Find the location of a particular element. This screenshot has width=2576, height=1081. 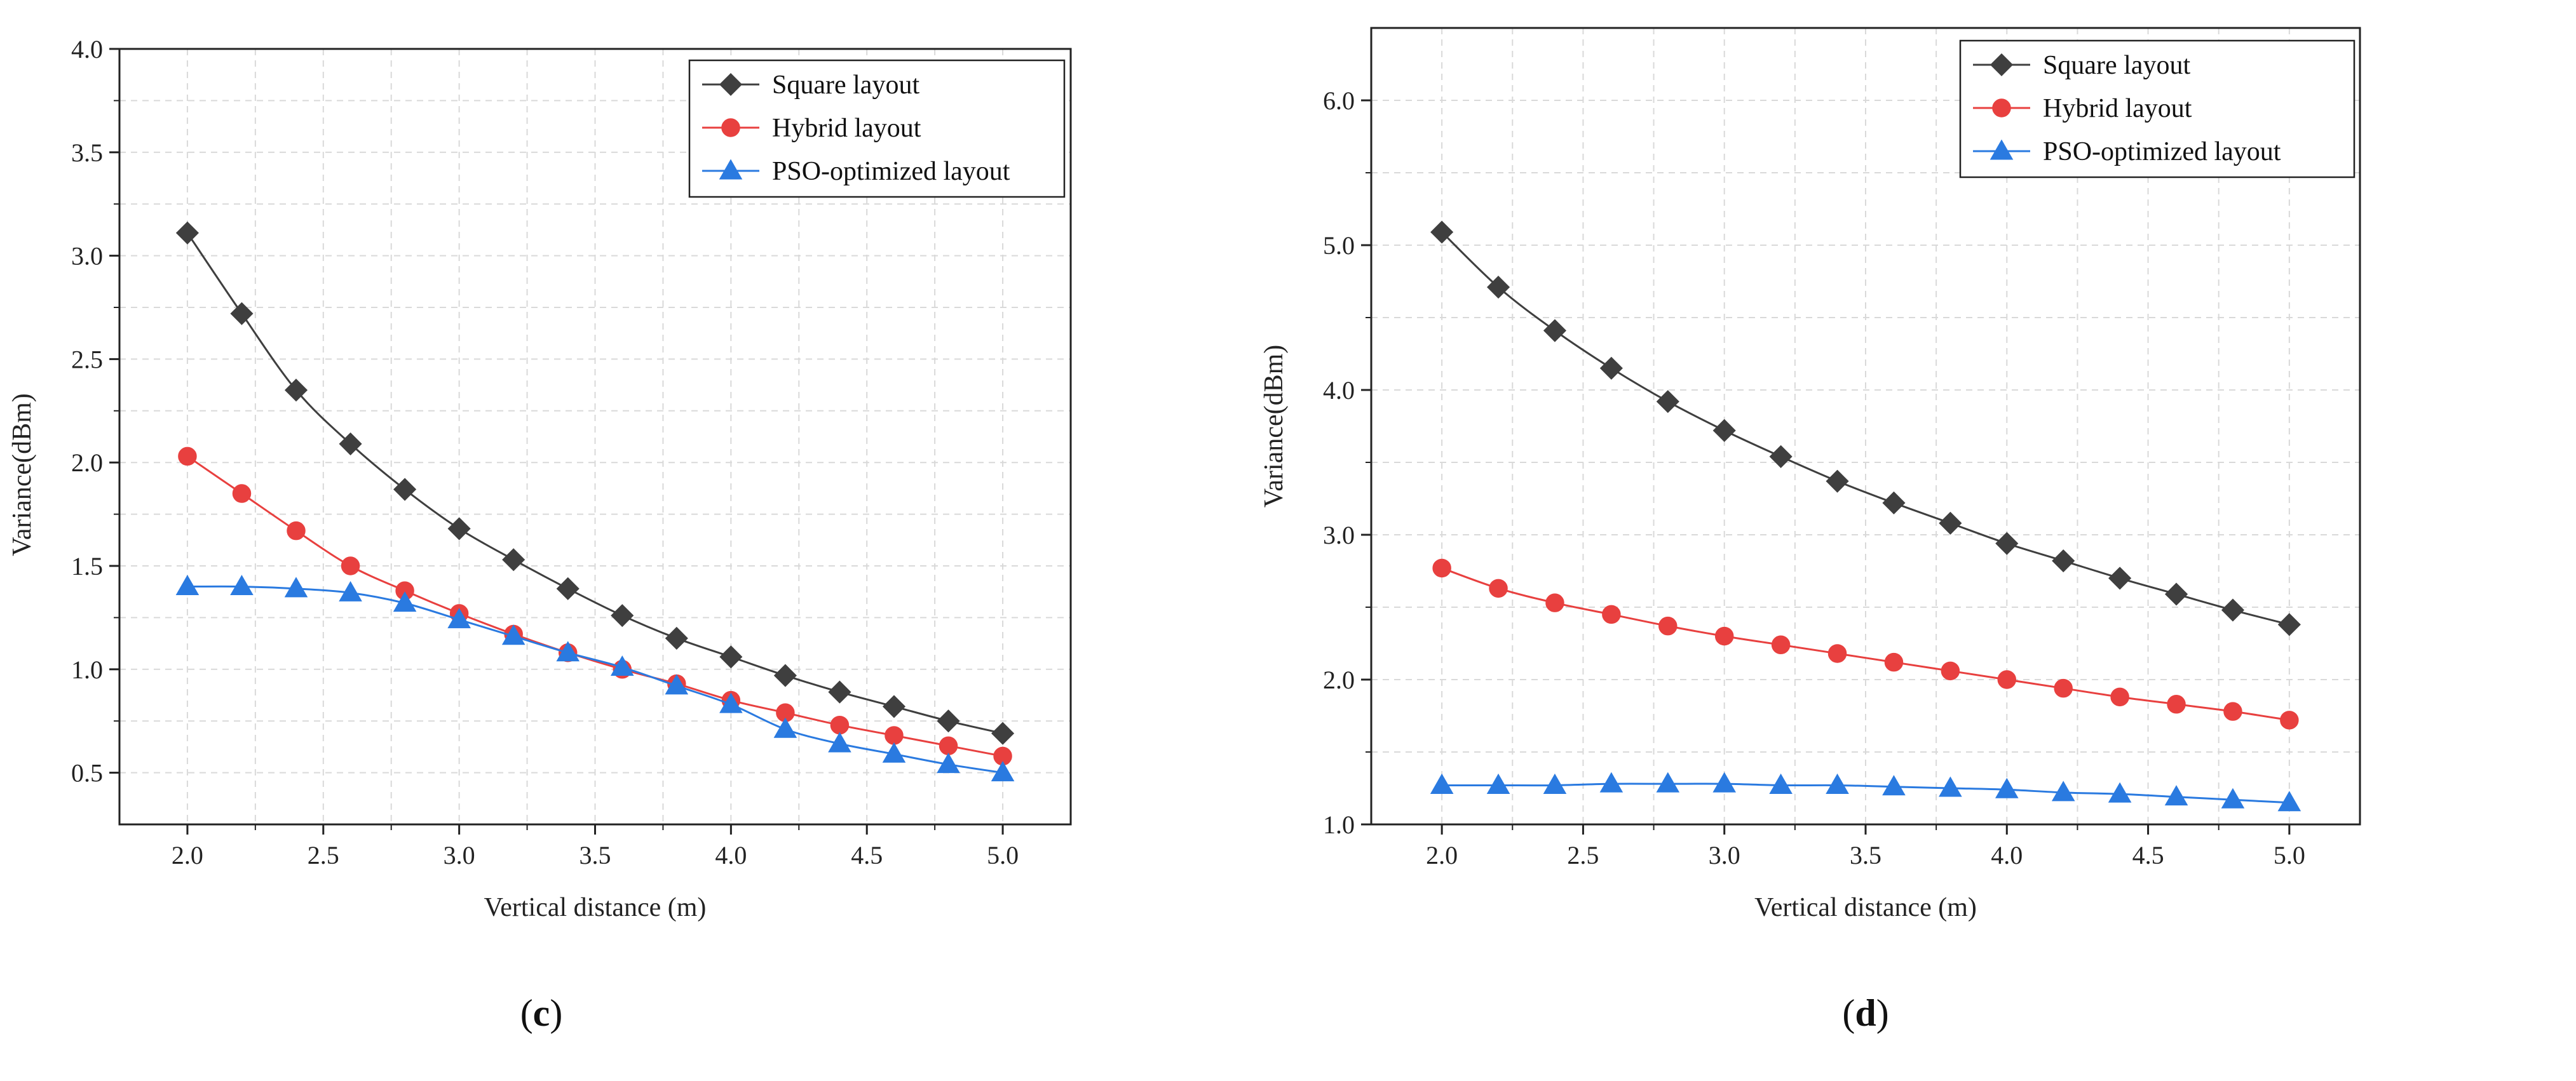

panel-caption: (c) is located at coordinates (541, 1013).